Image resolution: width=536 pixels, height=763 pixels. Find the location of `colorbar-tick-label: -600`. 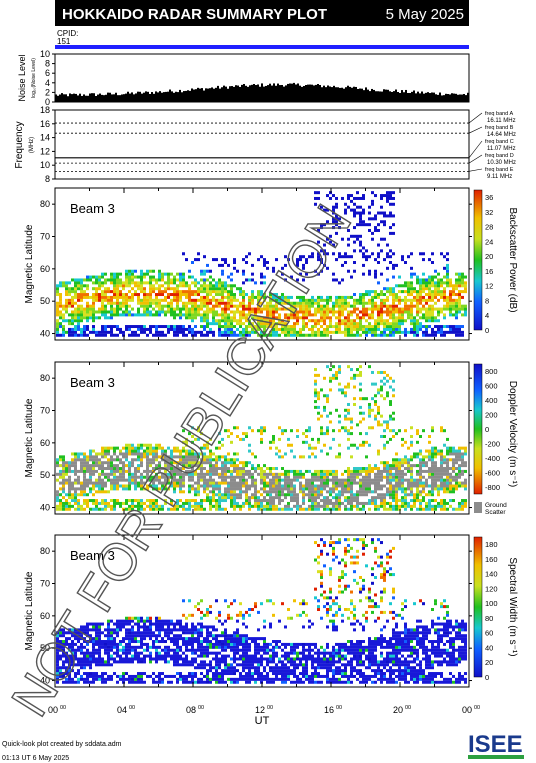

colorbar-tick-label: -600 is located at coordinates (492, 472).